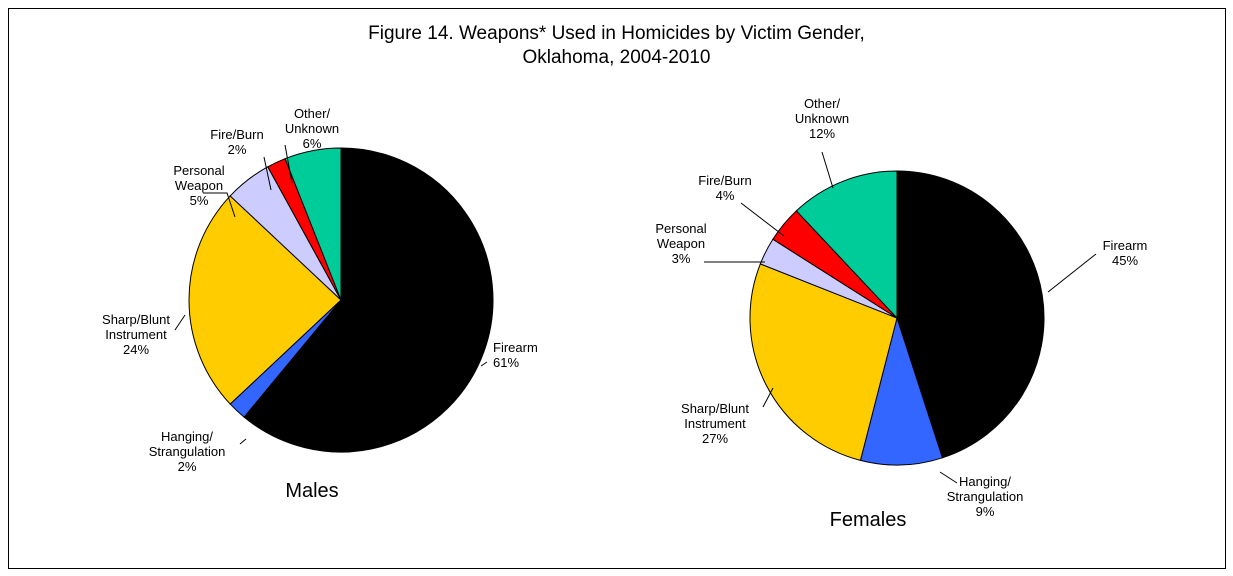 The image size is (1233, 576). Describe the element at coordinates (616, 57) in the screenshot. I see `chart-subtitle: Oklahoma, 2004-2010` at that location.